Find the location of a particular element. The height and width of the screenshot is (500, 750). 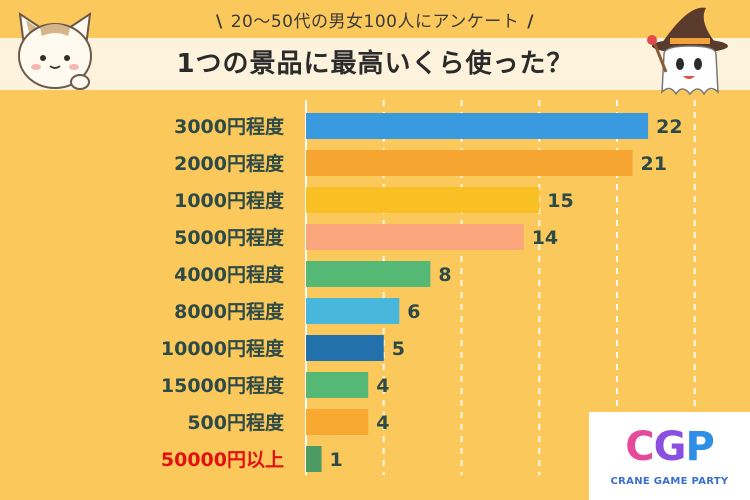

cgp-logo: CGP CRANE GAME PARTY is located at coordinates (669, 456).